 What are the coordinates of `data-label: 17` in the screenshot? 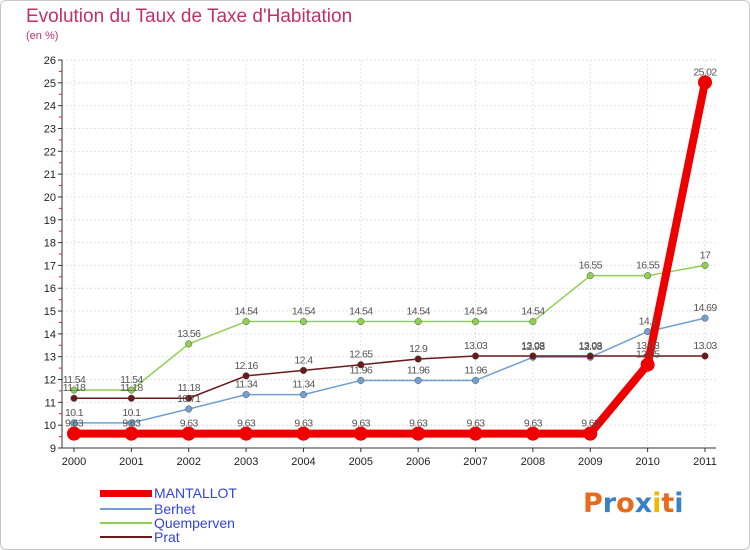 It's located at (705, 255).